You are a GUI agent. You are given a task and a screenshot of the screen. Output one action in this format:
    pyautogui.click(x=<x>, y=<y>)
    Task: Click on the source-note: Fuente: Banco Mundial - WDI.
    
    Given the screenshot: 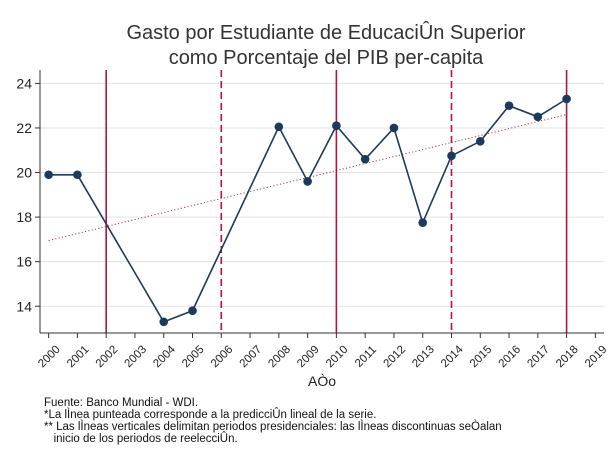 What is the action you would take?
    pyautogui.click(x=121, y=403)
    